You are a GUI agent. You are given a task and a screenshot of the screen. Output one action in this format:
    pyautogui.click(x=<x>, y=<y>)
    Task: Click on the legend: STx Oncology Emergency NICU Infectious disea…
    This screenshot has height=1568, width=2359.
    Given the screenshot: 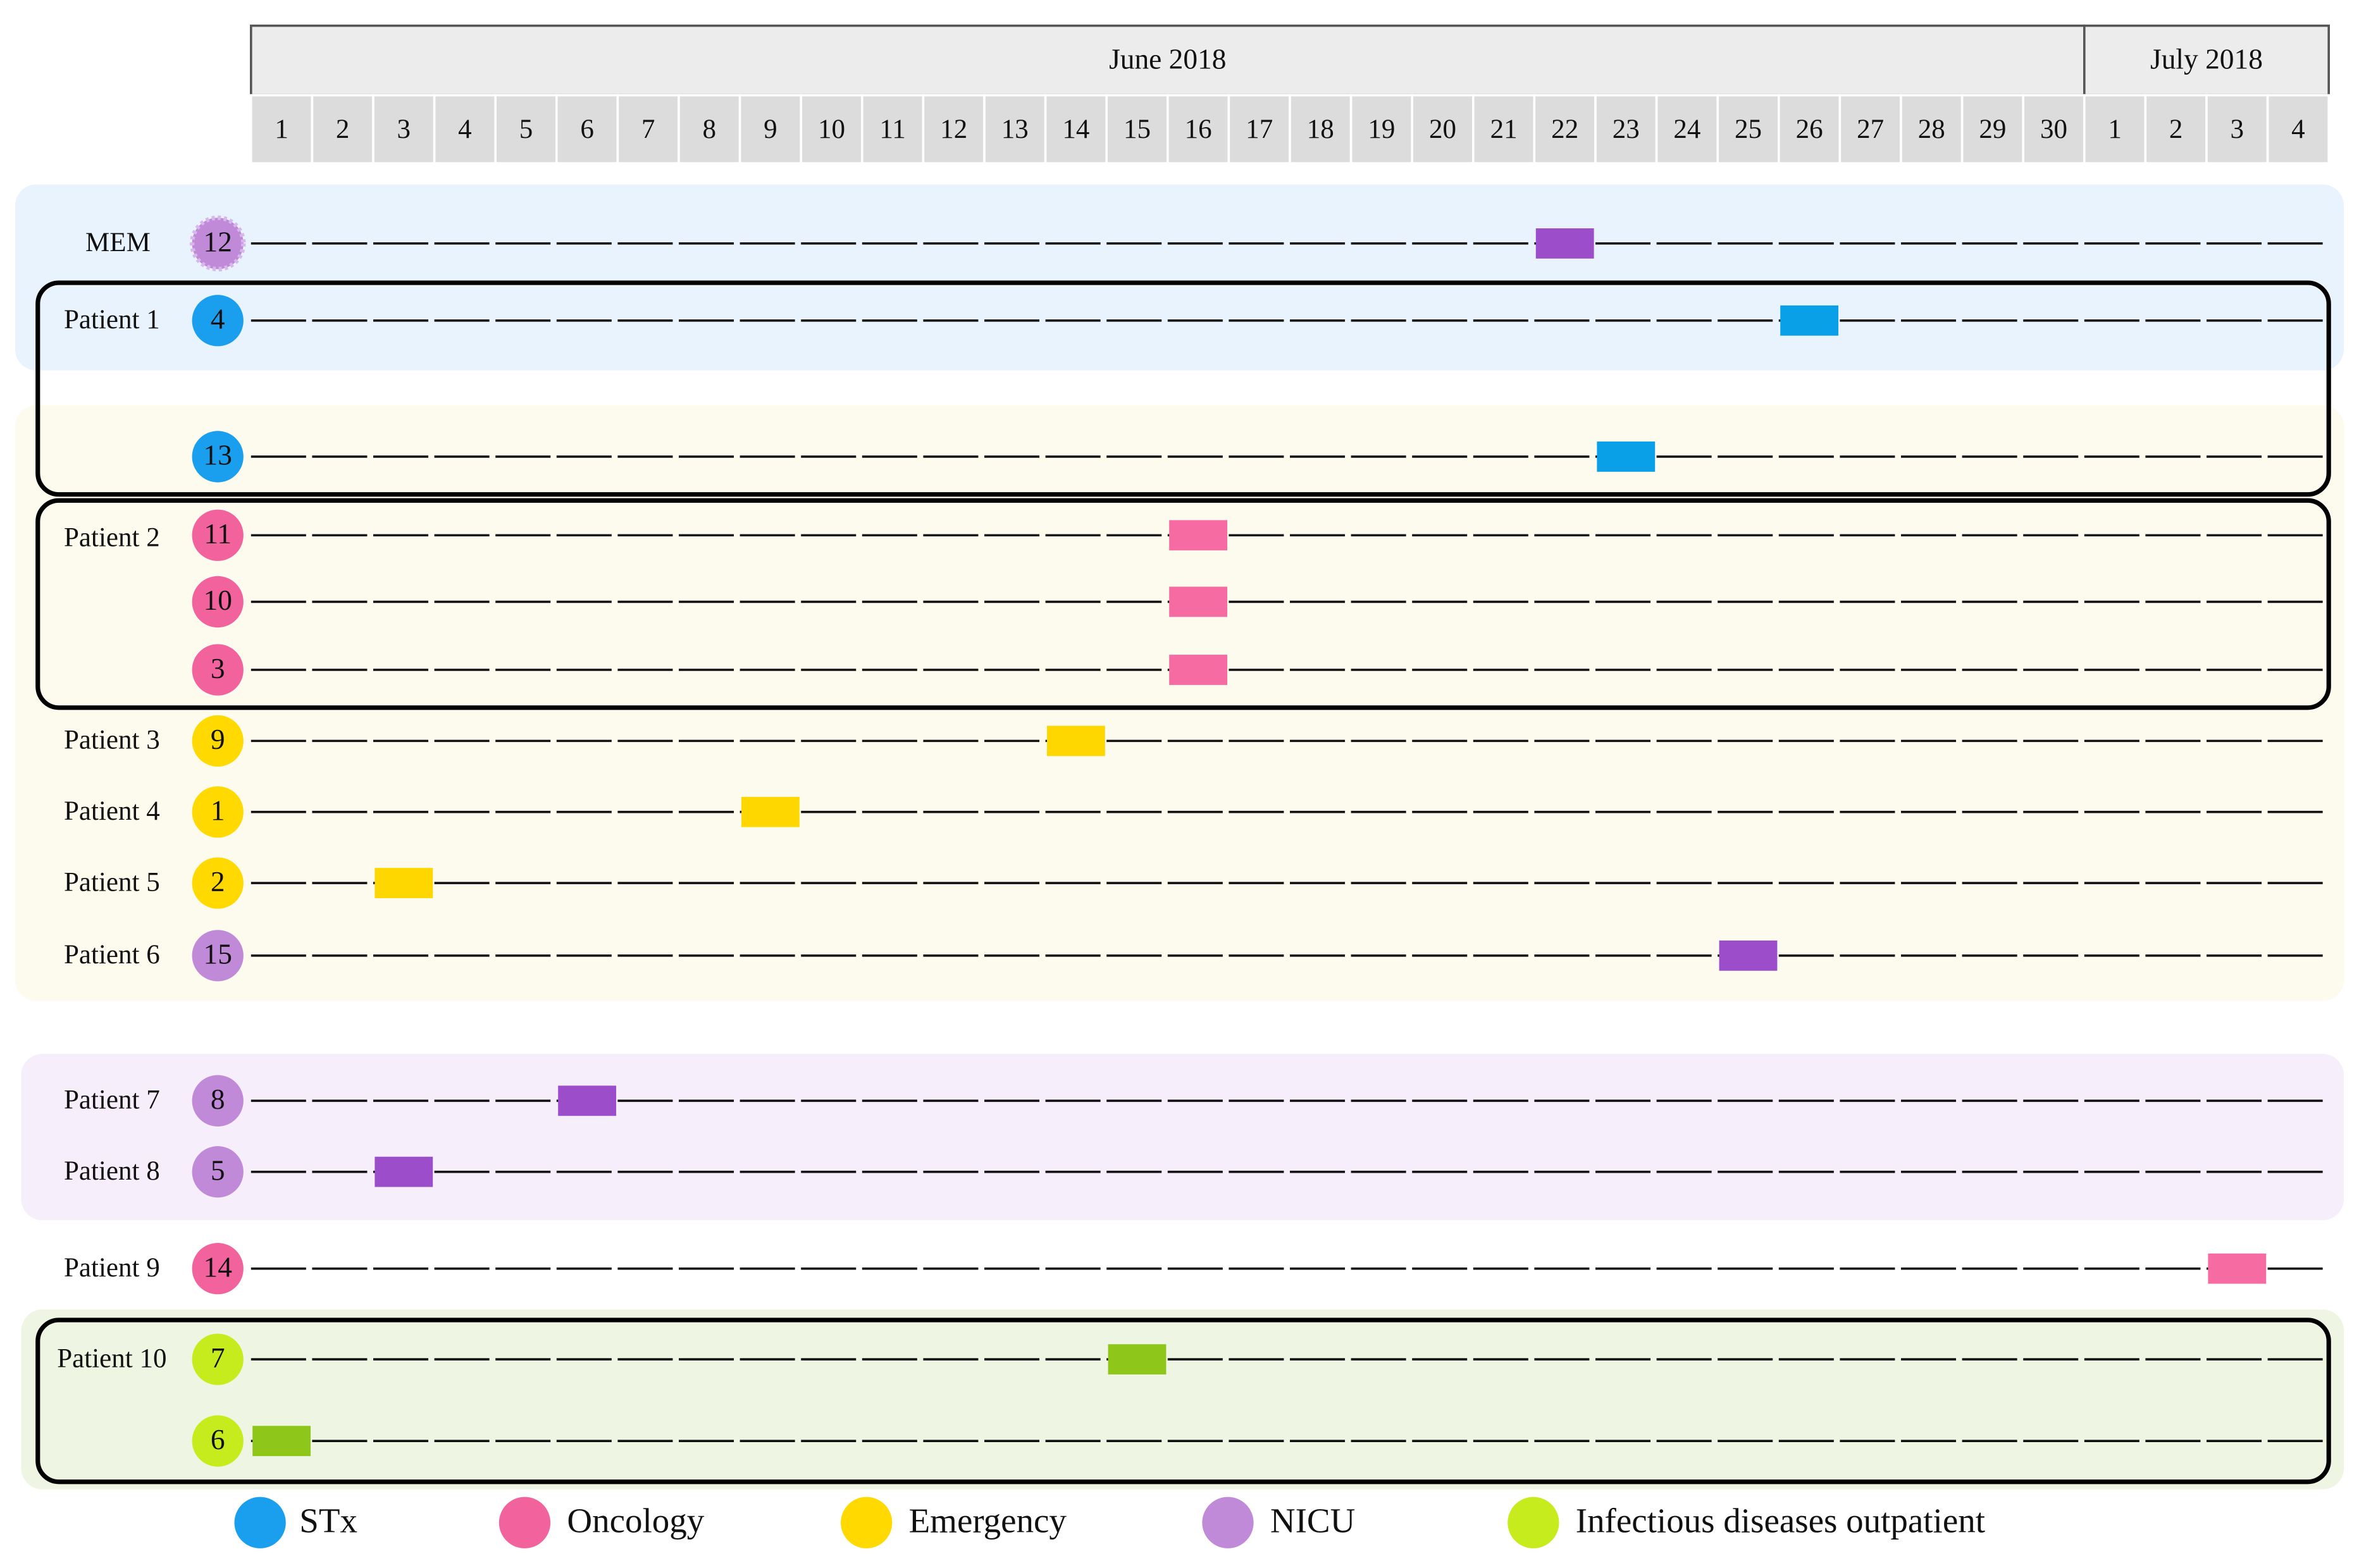 What is the action you would take?
    pyautogui.click(x=1109, y=1522)
    